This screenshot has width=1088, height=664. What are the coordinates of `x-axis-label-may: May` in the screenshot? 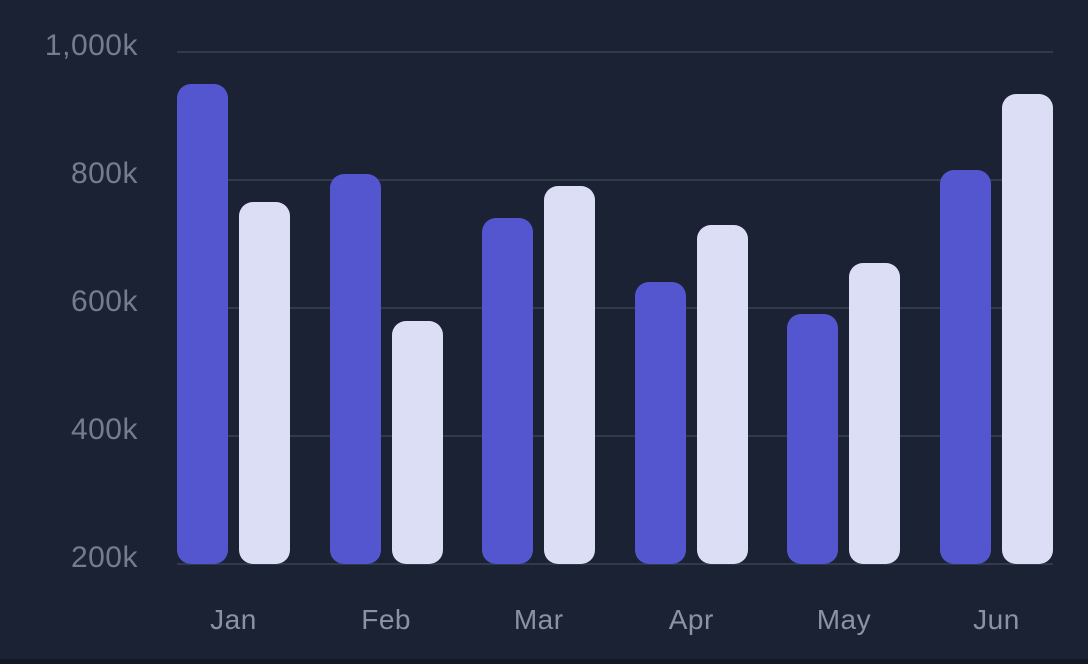 It's located at (844, 619).